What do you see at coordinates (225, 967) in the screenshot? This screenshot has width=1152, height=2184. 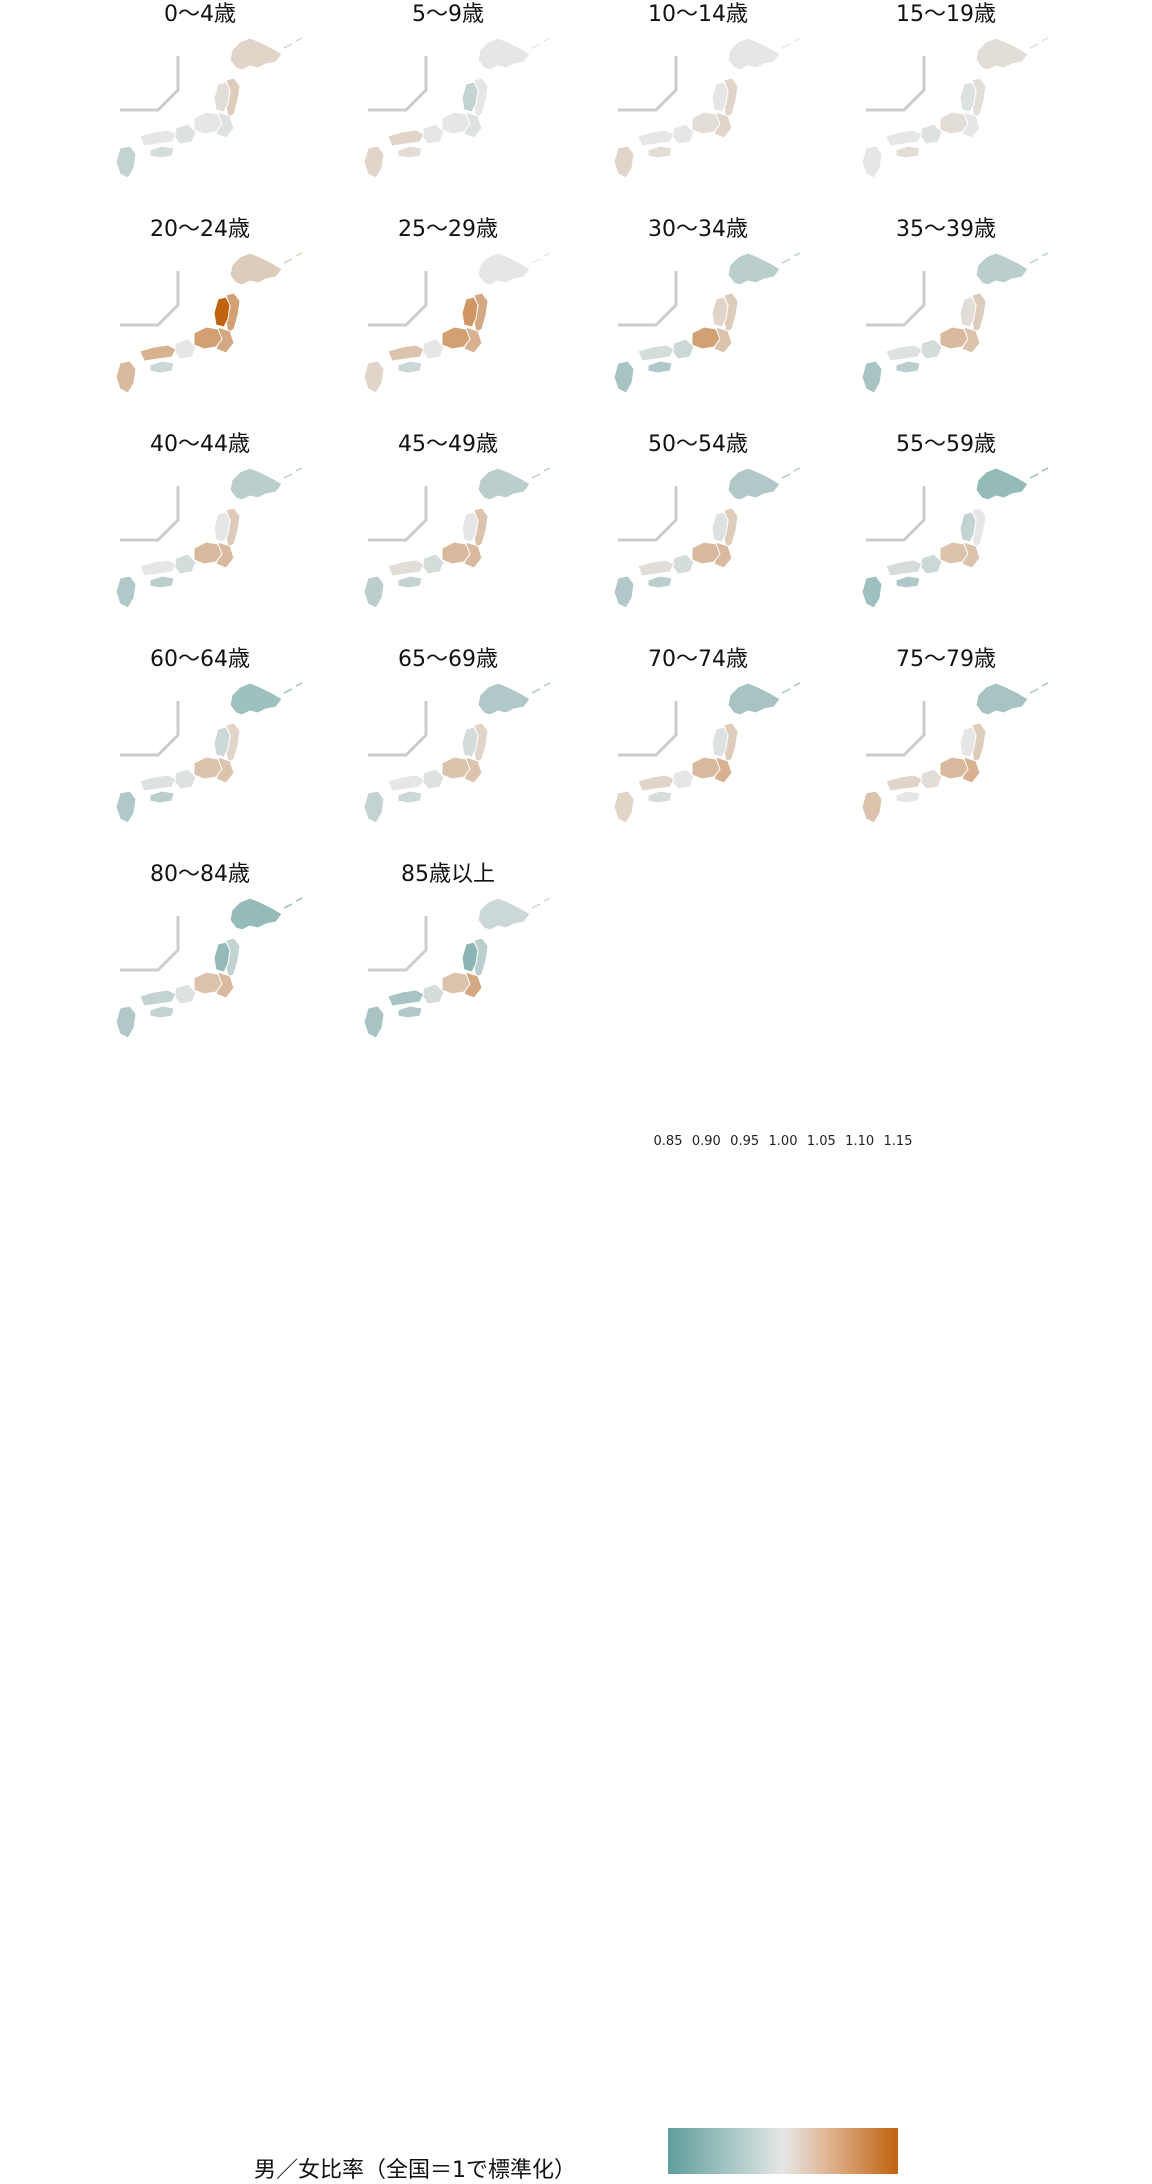 I see `map-panel: 80〜84歳` at bounding box center [225, 967].